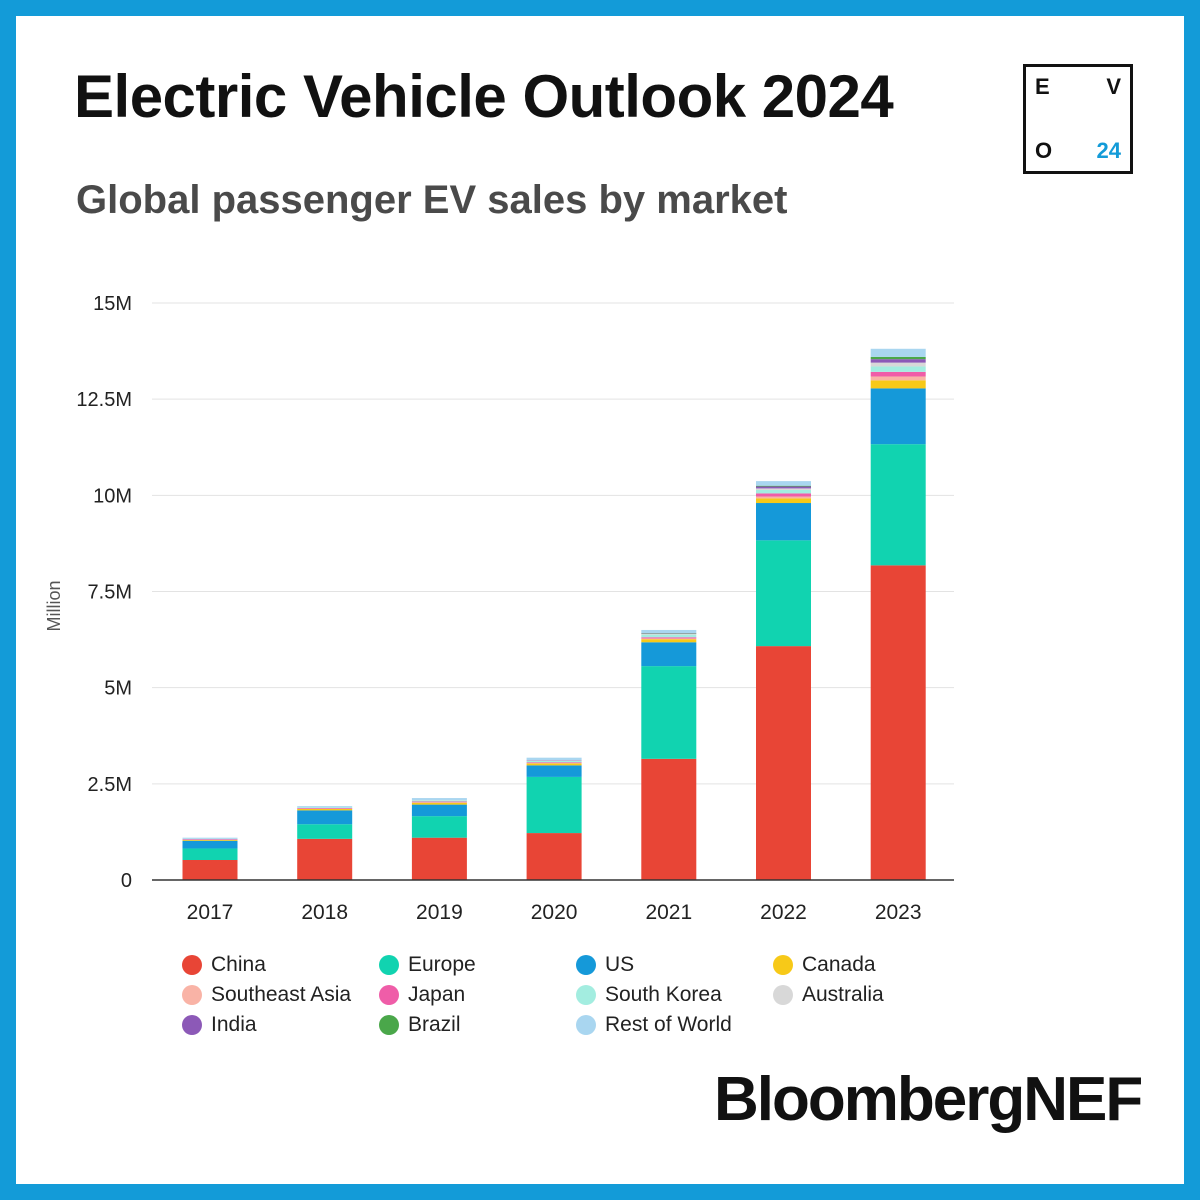 This screenshot has width=1200, height=1200. I want to click on legend-item: Australia, so click(857, 994).